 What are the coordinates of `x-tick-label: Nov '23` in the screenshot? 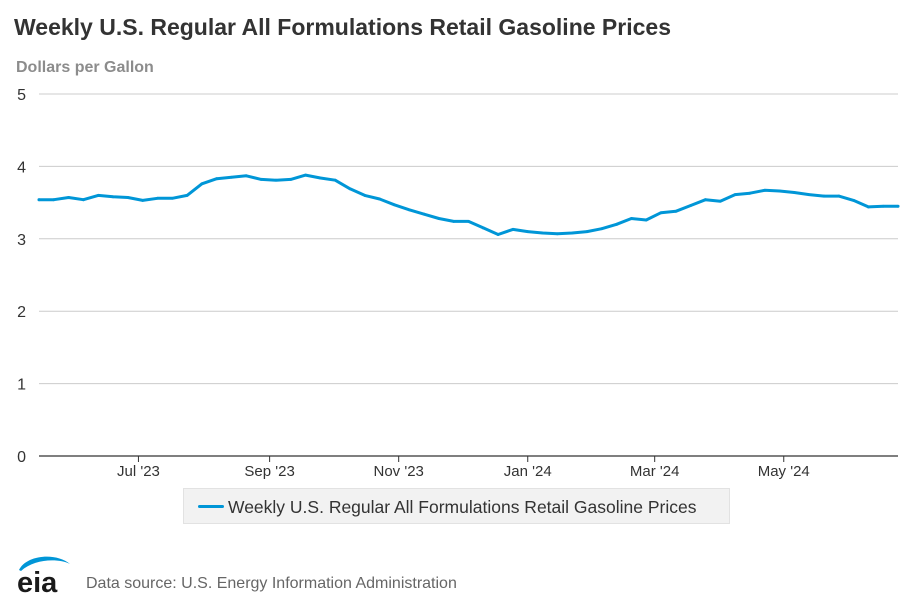 It's located at (398, 471).